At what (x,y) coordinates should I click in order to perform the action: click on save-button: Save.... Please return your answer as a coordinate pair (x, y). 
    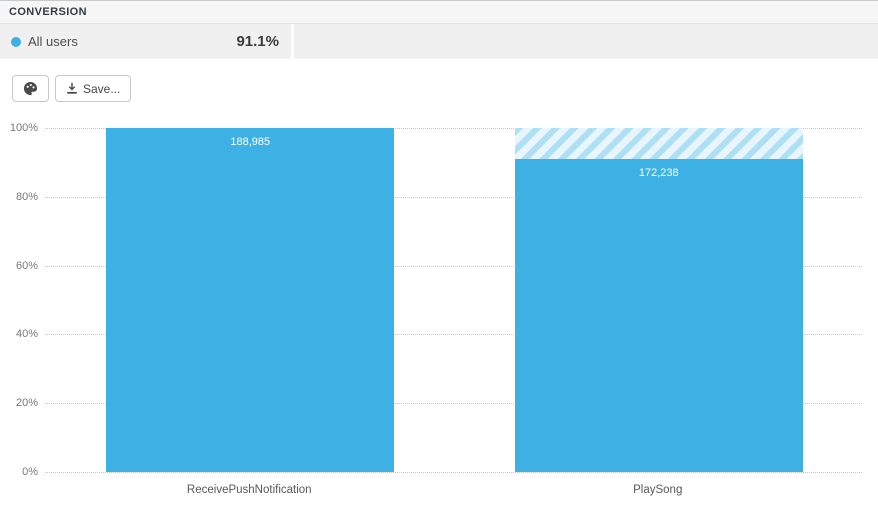
    Looking at the image, I should click on (93, 88).